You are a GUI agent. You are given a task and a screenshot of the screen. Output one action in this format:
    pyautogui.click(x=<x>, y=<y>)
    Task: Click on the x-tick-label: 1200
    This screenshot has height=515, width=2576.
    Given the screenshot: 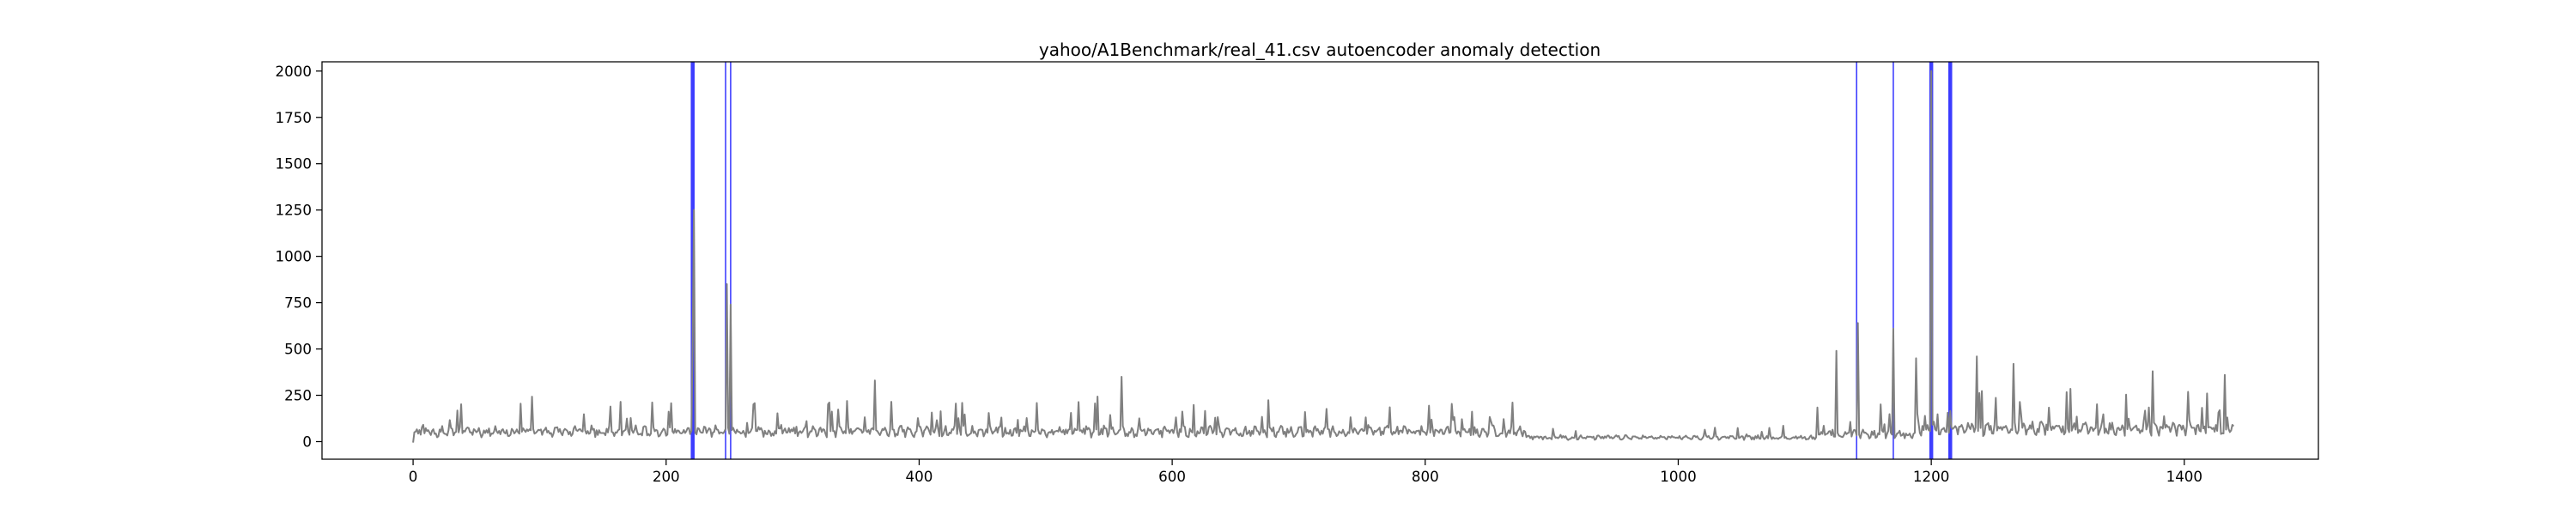 What is the action you would take?
    pyautogui.click(x=1931, y=476)
    